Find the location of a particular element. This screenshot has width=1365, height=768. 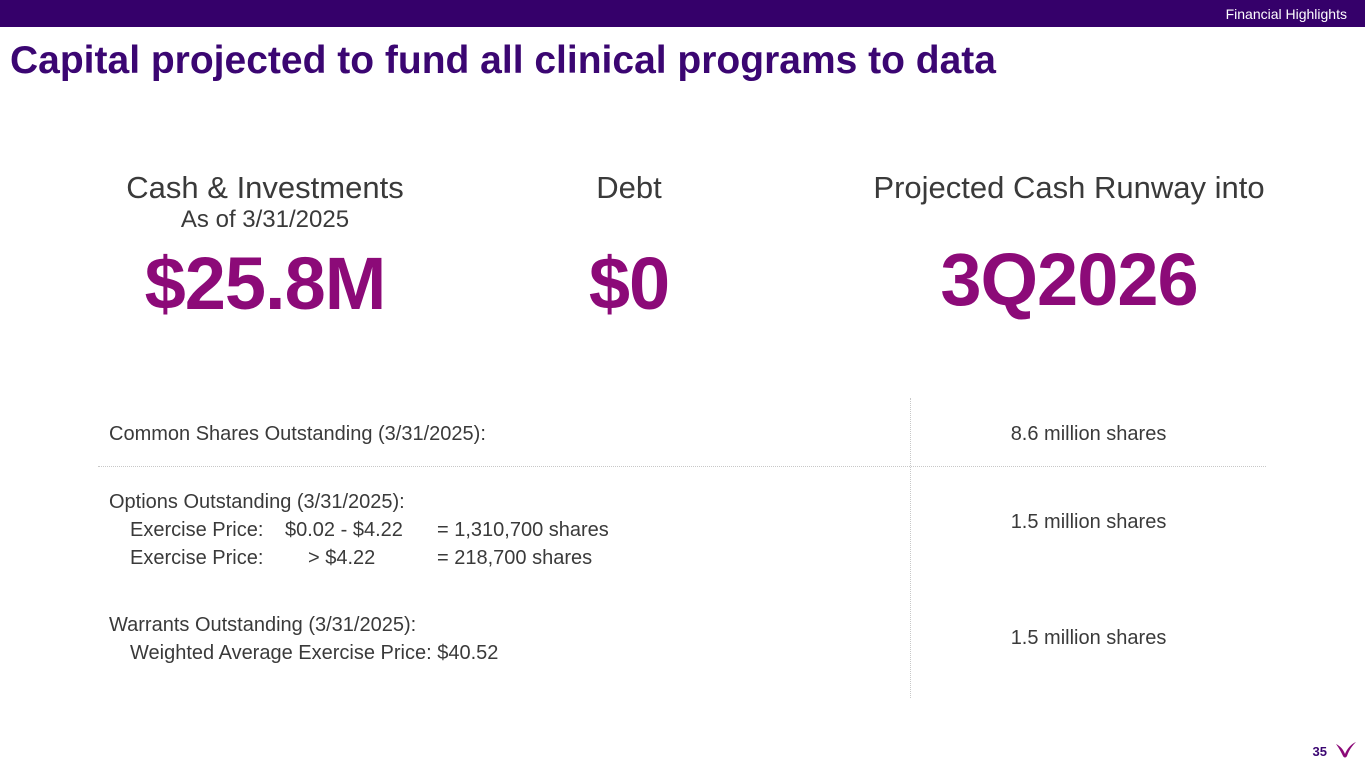

options-line-2-name: Exercise Price: is located at coordinates (197, 558).